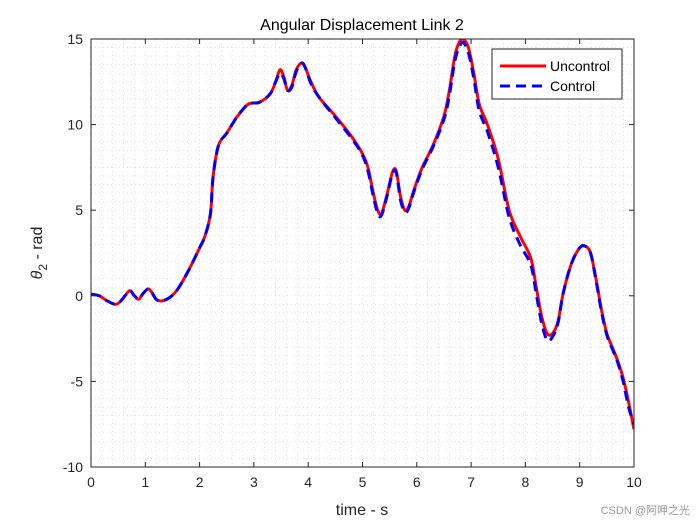  I want to click on x-tick-label: 0, so click(91, 482).